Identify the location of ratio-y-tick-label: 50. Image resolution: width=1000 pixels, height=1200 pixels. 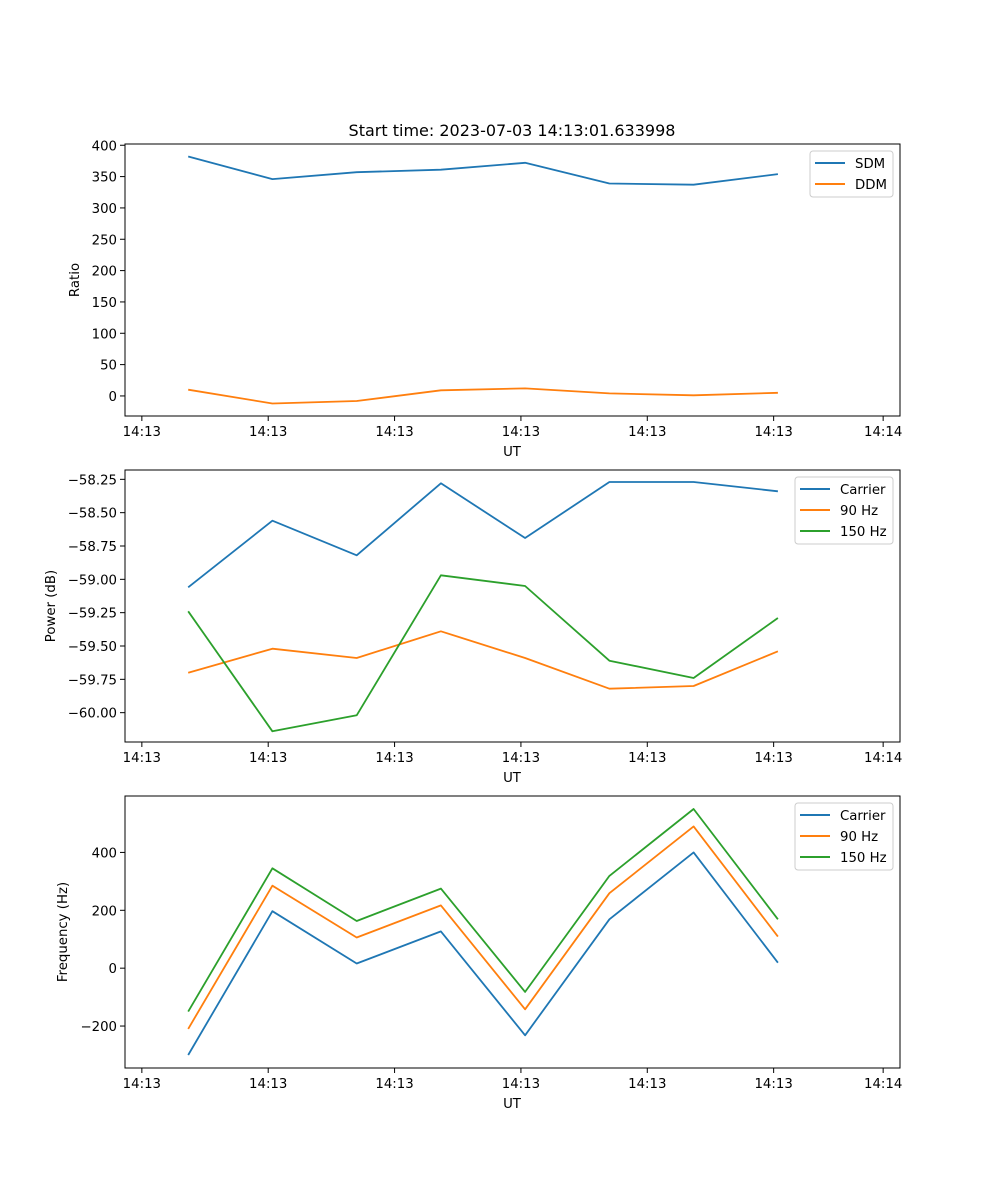
(108, 366).